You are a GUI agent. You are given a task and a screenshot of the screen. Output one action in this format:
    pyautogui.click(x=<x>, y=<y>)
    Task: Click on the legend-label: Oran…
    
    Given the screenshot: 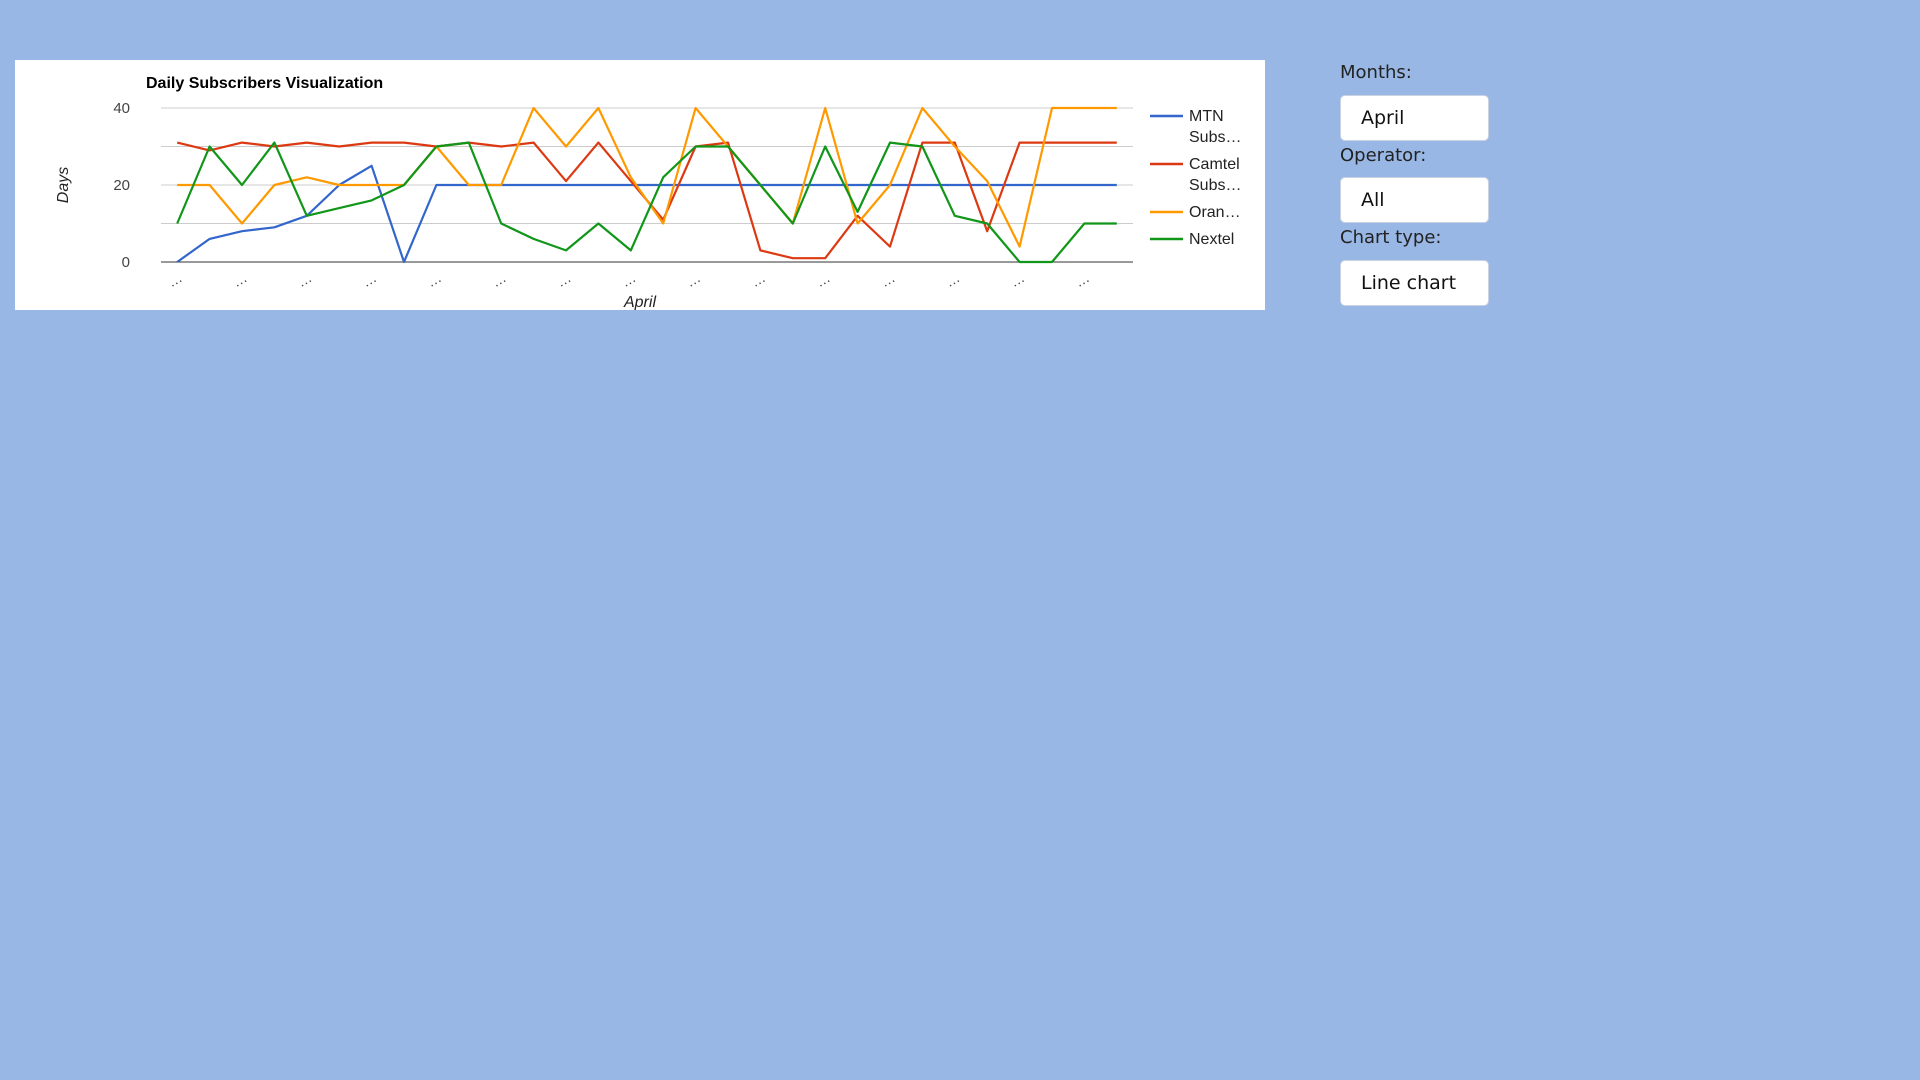 What is the action you would take?
    pyautogui.click(x=1215, y=212)
    